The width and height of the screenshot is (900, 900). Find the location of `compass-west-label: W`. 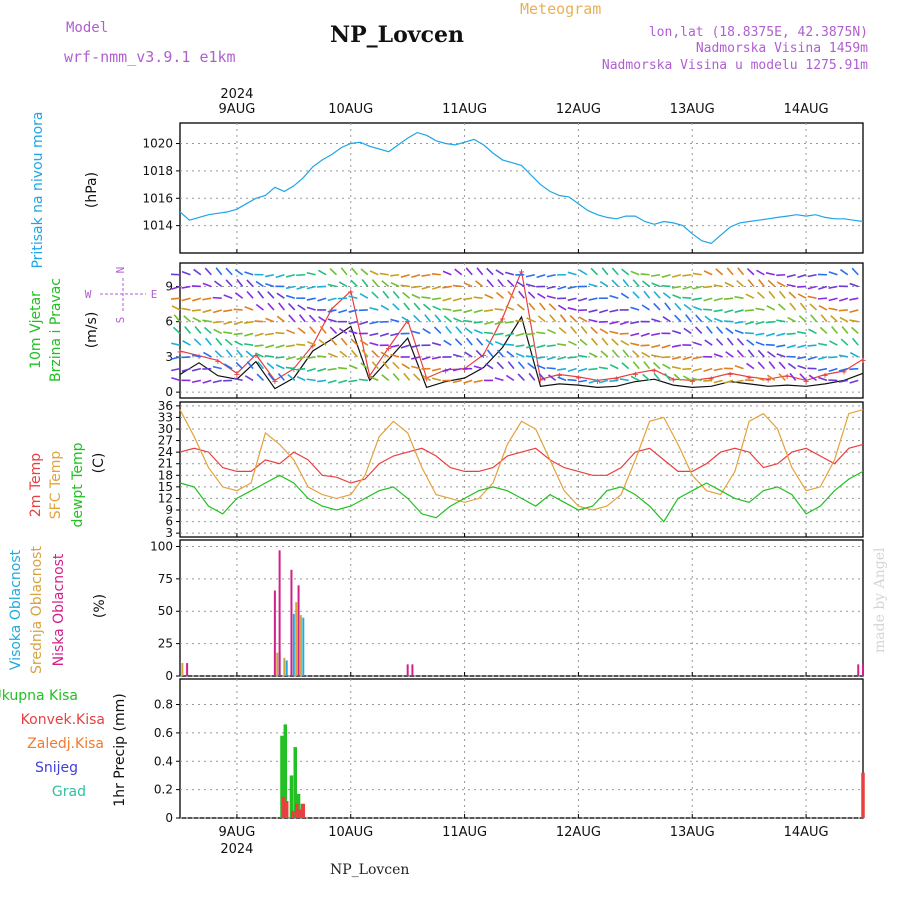

compass-west-label: W is located at coordinates (88, 294).